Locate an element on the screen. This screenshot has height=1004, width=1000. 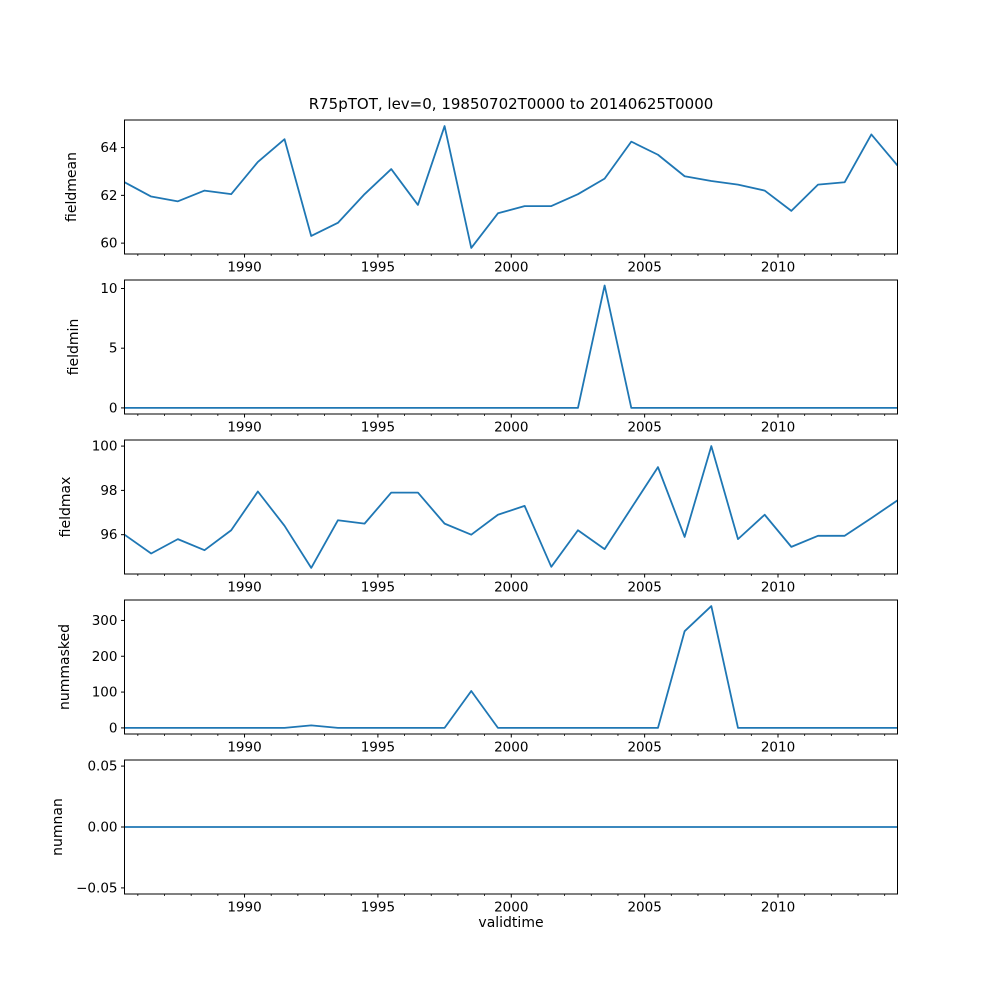
data-line-fieldmean is located at coordinates (511, 187).